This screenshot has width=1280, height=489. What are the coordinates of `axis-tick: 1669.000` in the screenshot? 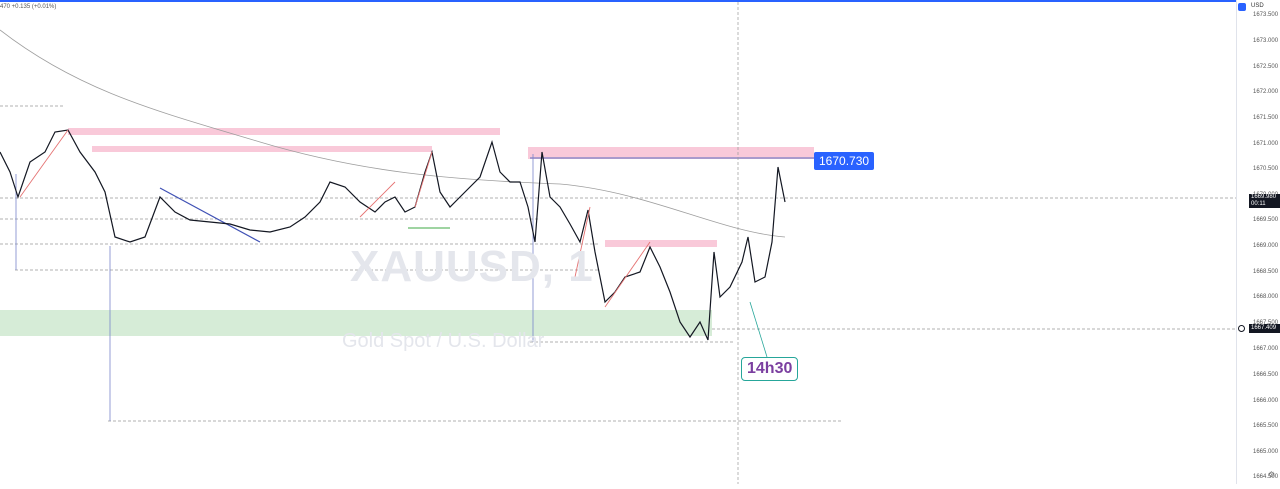 It's located at (1266, 246).